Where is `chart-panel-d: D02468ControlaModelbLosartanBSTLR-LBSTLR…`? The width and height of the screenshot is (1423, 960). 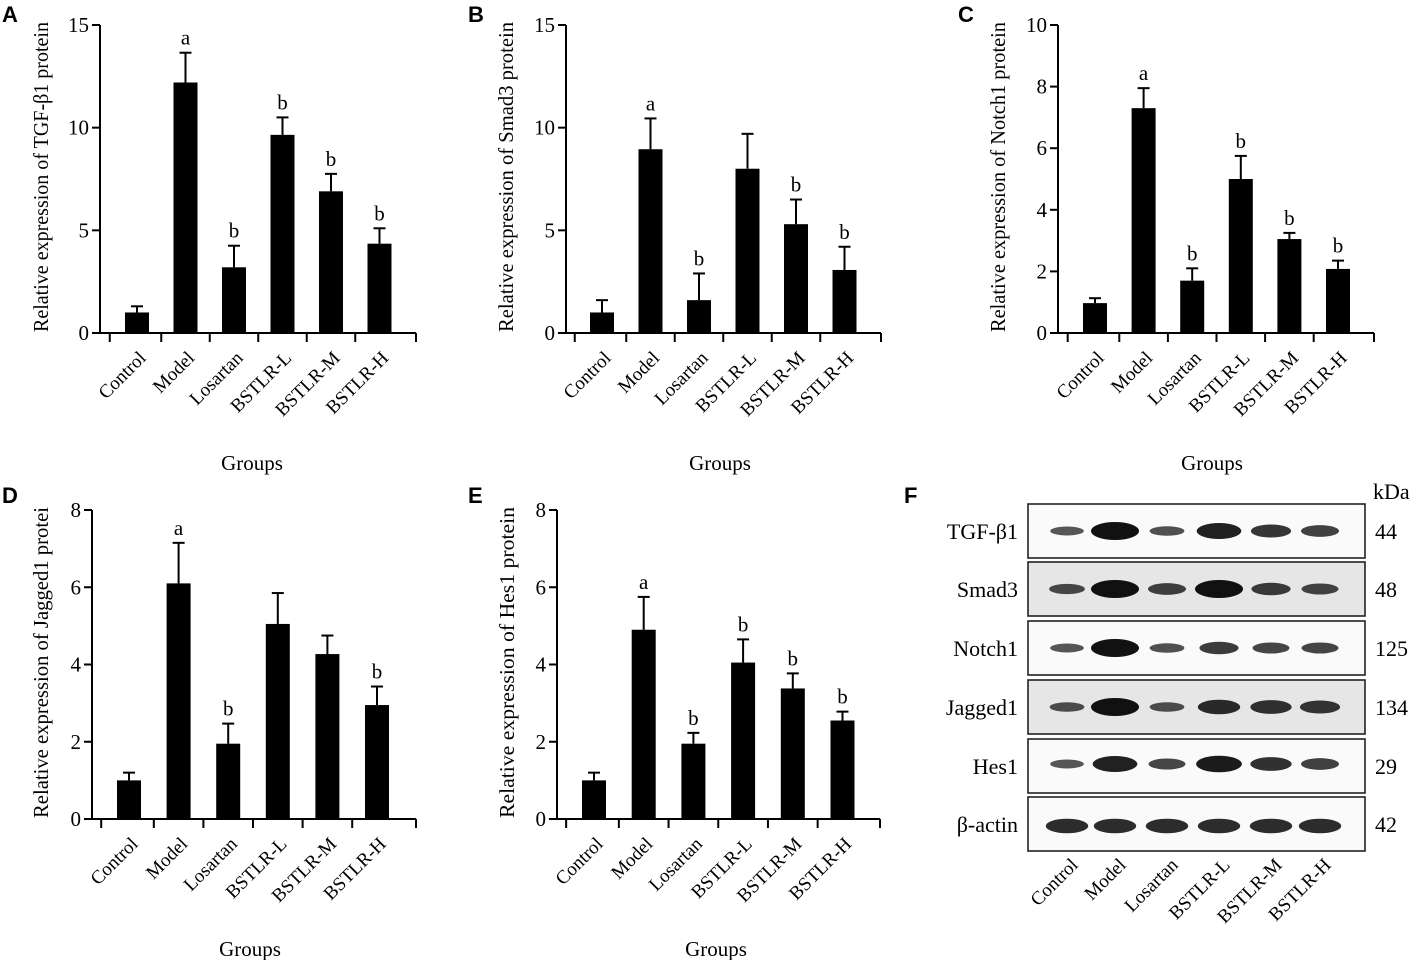
chart-panel-d: D02468ControlaModelbLosartanBSTLR-LBSTLR… is located at coordinates (209, 721).